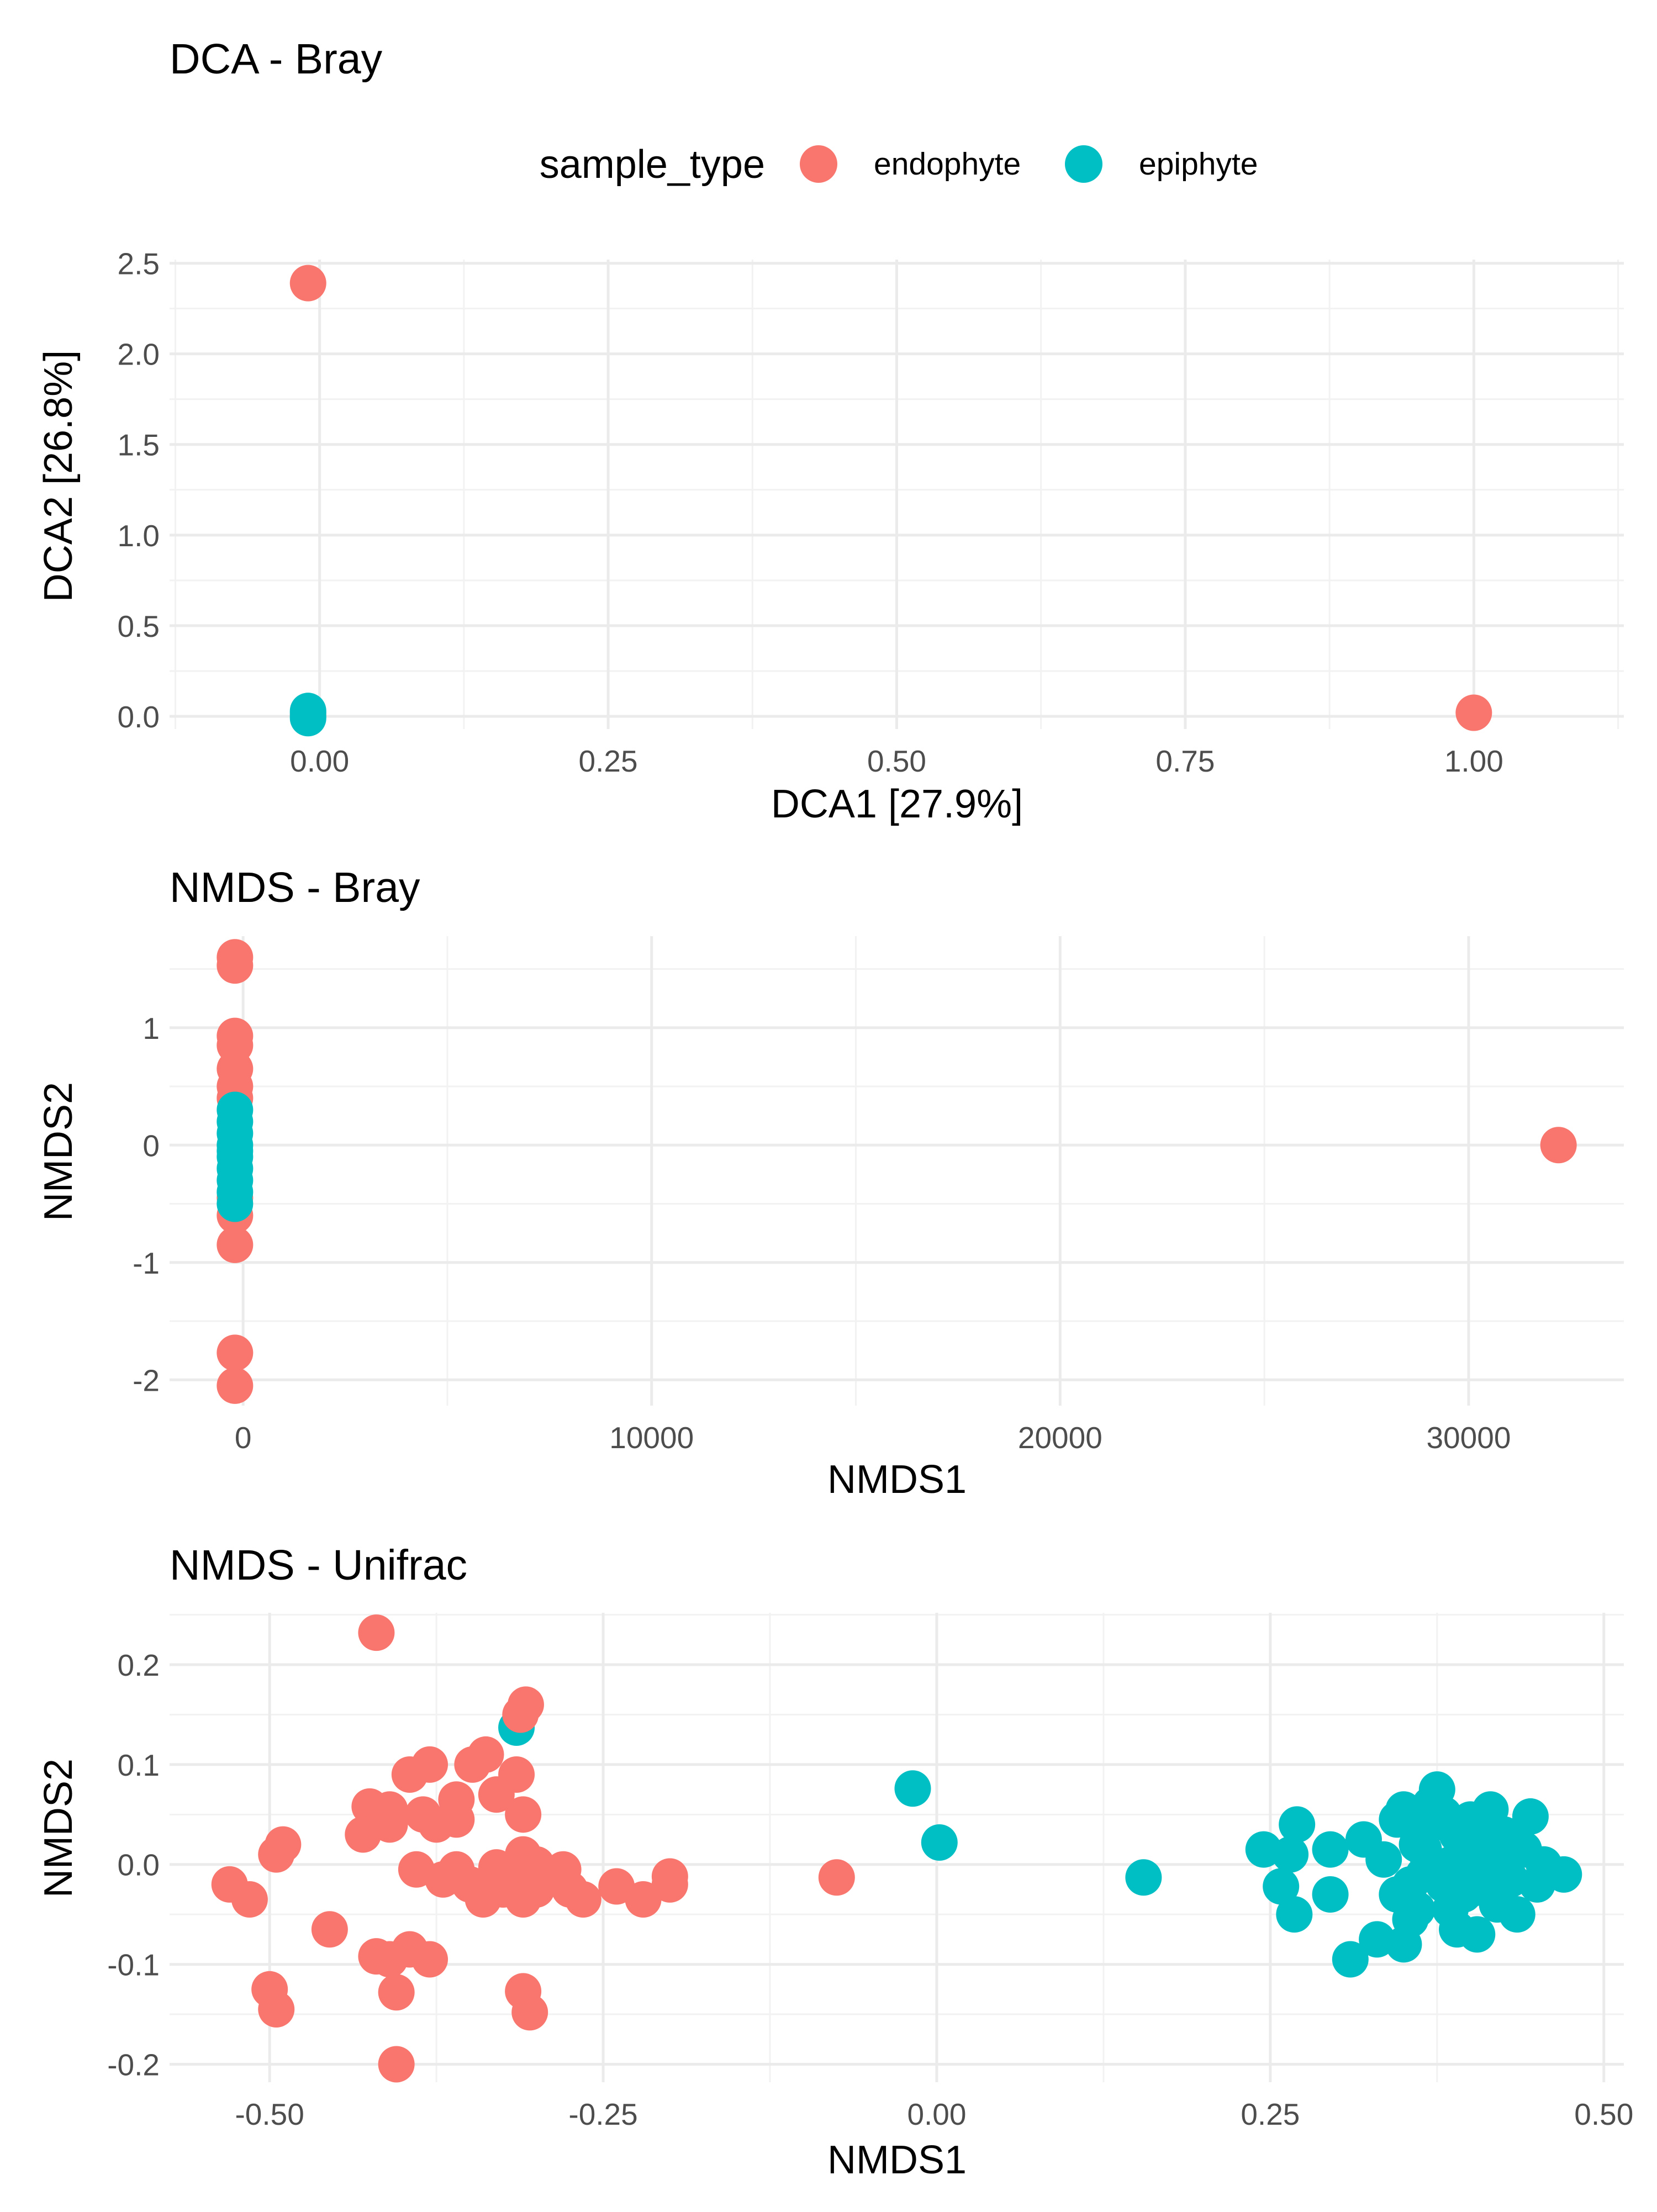 This screenshot has width=1657, height=2212. I want to click on y-tick-label: -0.2, so click(133, 2064).